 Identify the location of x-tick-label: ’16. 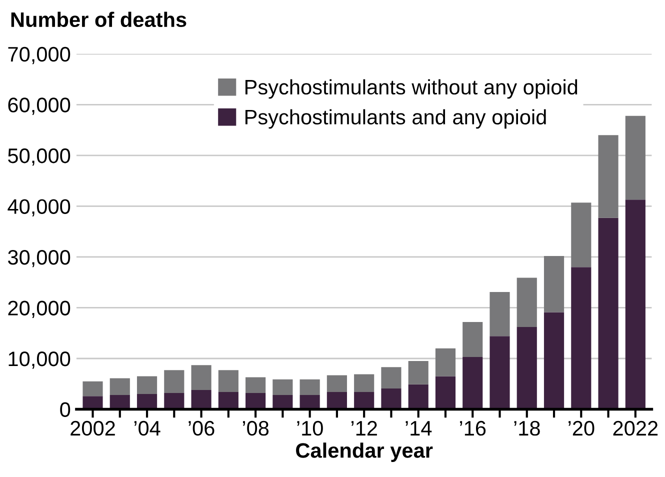
(473, 428).